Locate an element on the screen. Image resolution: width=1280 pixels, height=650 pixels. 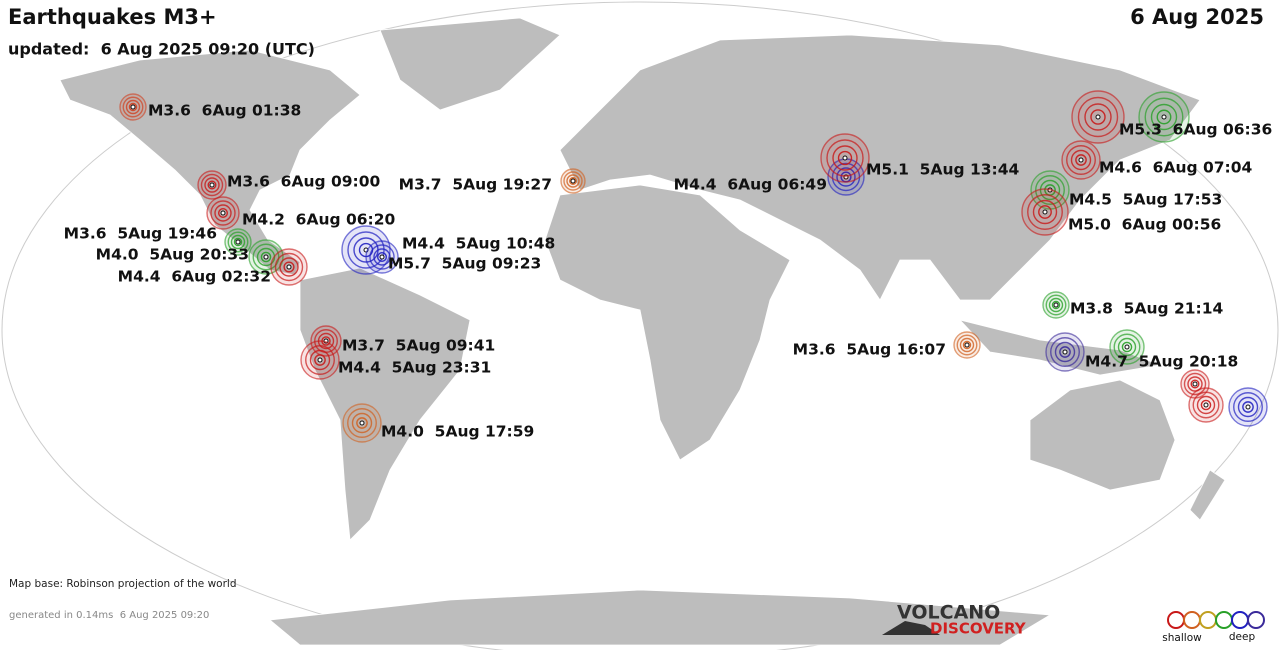
date: 6 Aug 2025 is located at coordinates (1197, 17).